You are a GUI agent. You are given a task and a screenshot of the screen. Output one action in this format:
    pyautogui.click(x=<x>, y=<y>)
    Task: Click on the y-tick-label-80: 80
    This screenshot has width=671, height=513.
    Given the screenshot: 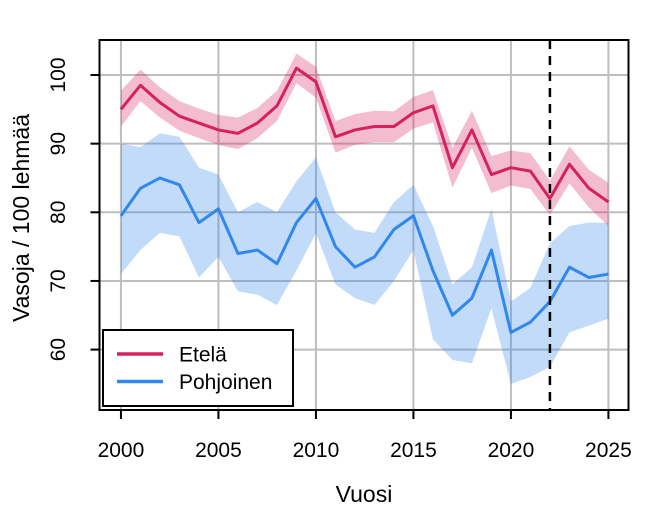 What is the action you would take?
    pyautogui.click(x=58, y=212)
    